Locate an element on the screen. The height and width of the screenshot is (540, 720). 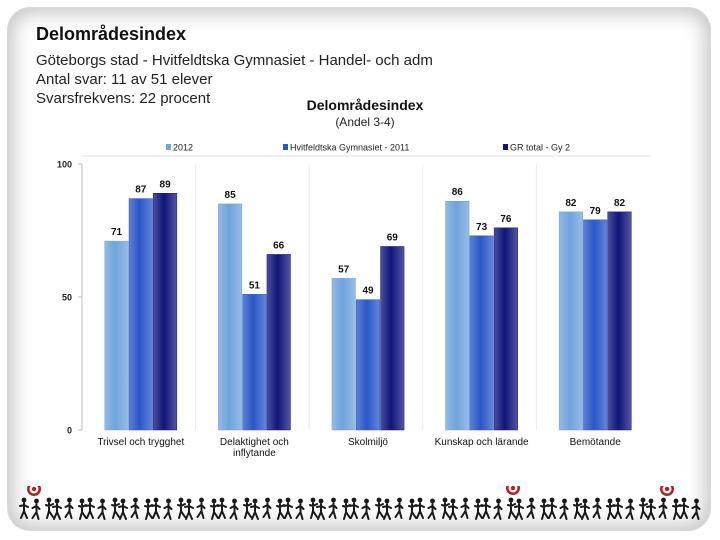
data-label: 69 is located at coordinates (393, 237).